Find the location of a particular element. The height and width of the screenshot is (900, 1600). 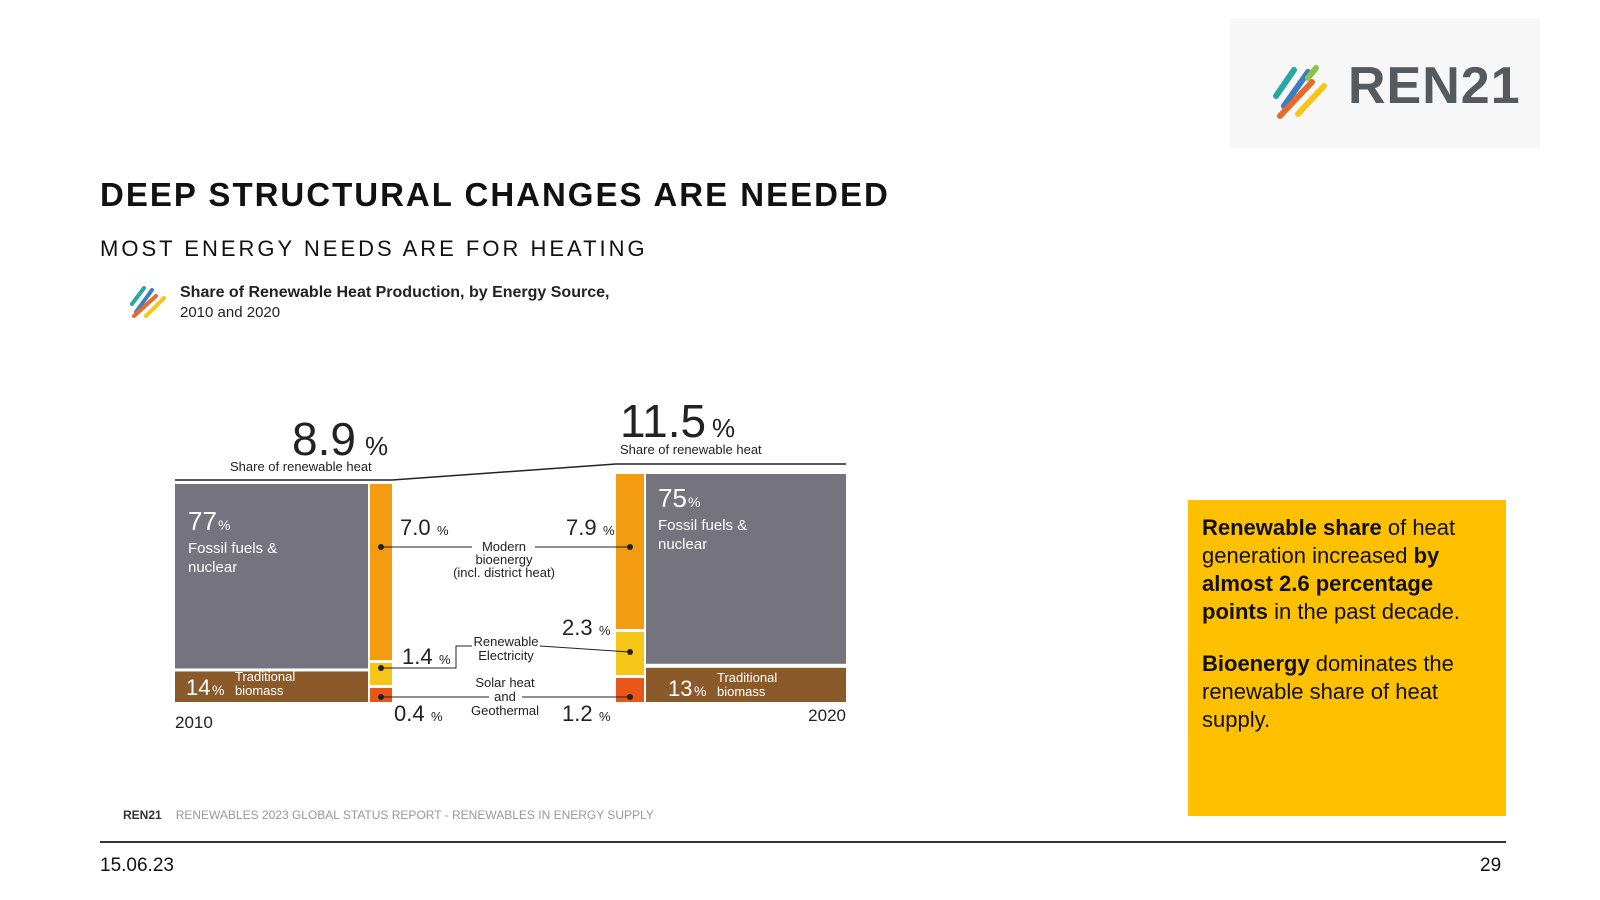

label-2010-trad-line2: biomass is located at coordinates (259, 690).